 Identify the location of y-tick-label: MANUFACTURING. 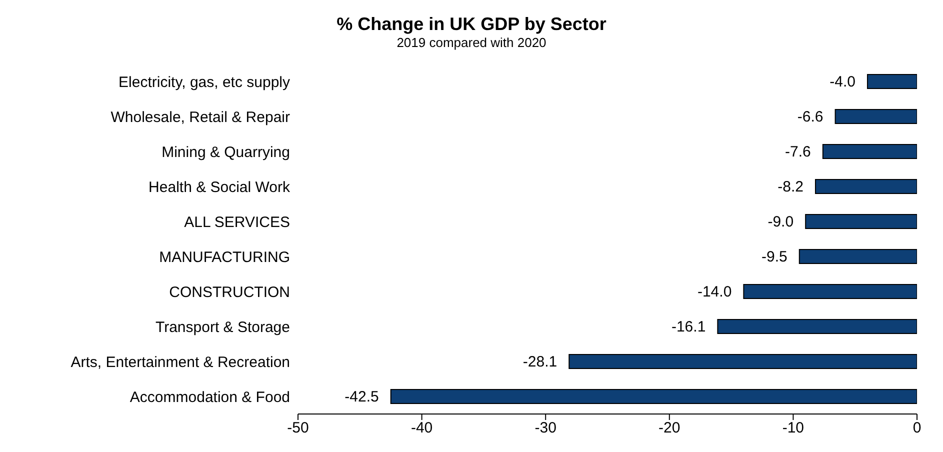
(224, 257).